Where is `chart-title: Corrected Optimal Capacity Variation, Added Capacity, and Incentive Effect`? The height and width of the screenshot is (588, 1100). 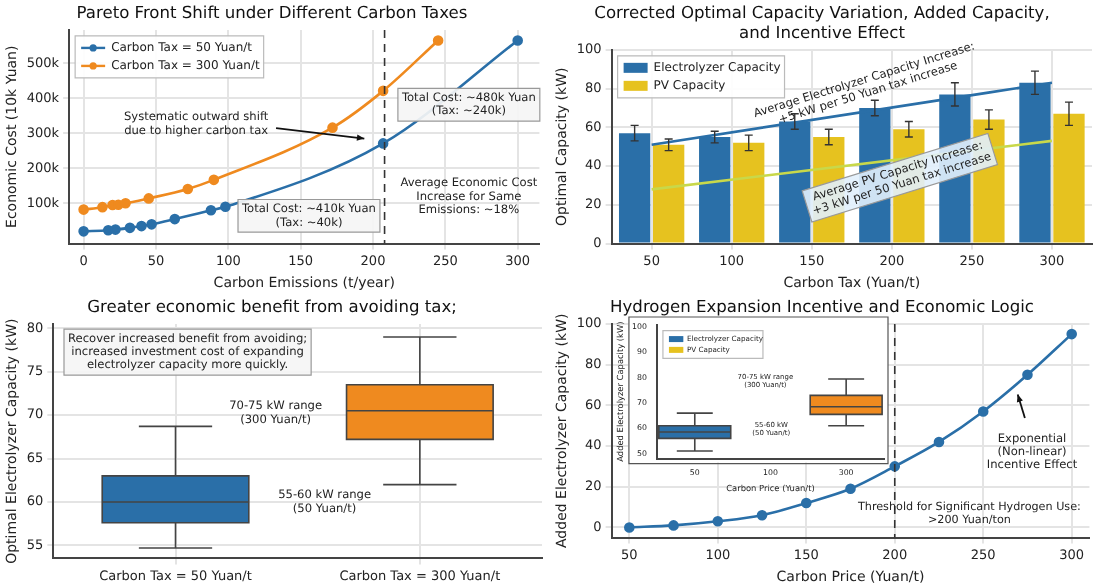 chart-title: Corrected Optimal Capacity Variation, Added Capacity, and Incentive Effect is located at coordinates (822, 22).